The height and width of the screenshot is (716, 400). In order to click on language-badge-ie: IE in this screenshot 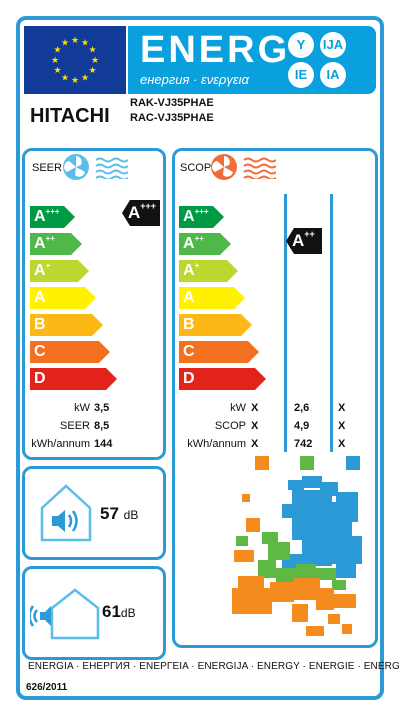, I will do `click(301, 75)`.